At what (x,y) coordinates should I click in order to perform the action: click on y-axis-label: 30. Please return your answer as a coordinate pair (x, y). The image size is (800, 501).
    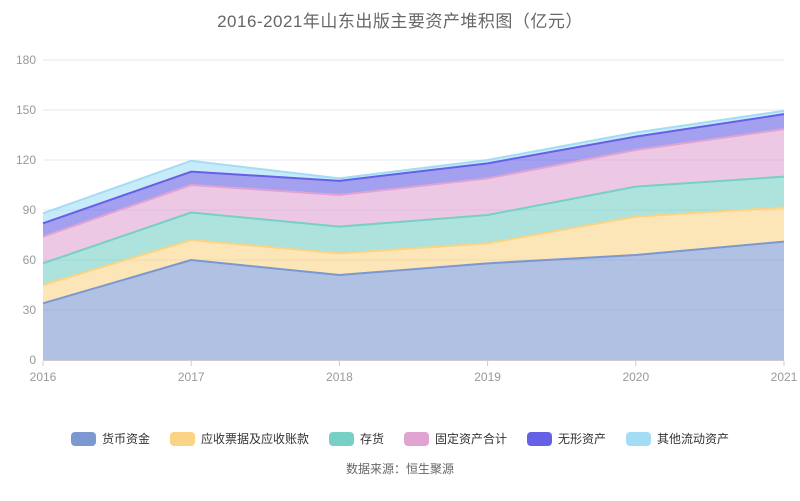
    Looking at the image, I should click on (30, 310).